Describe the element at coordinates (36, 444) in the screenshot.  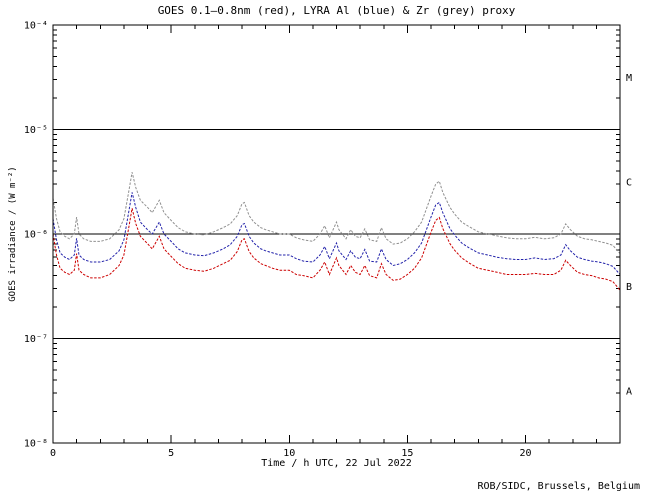
I see `y-tick-label: 10⁻⁸` at that location.